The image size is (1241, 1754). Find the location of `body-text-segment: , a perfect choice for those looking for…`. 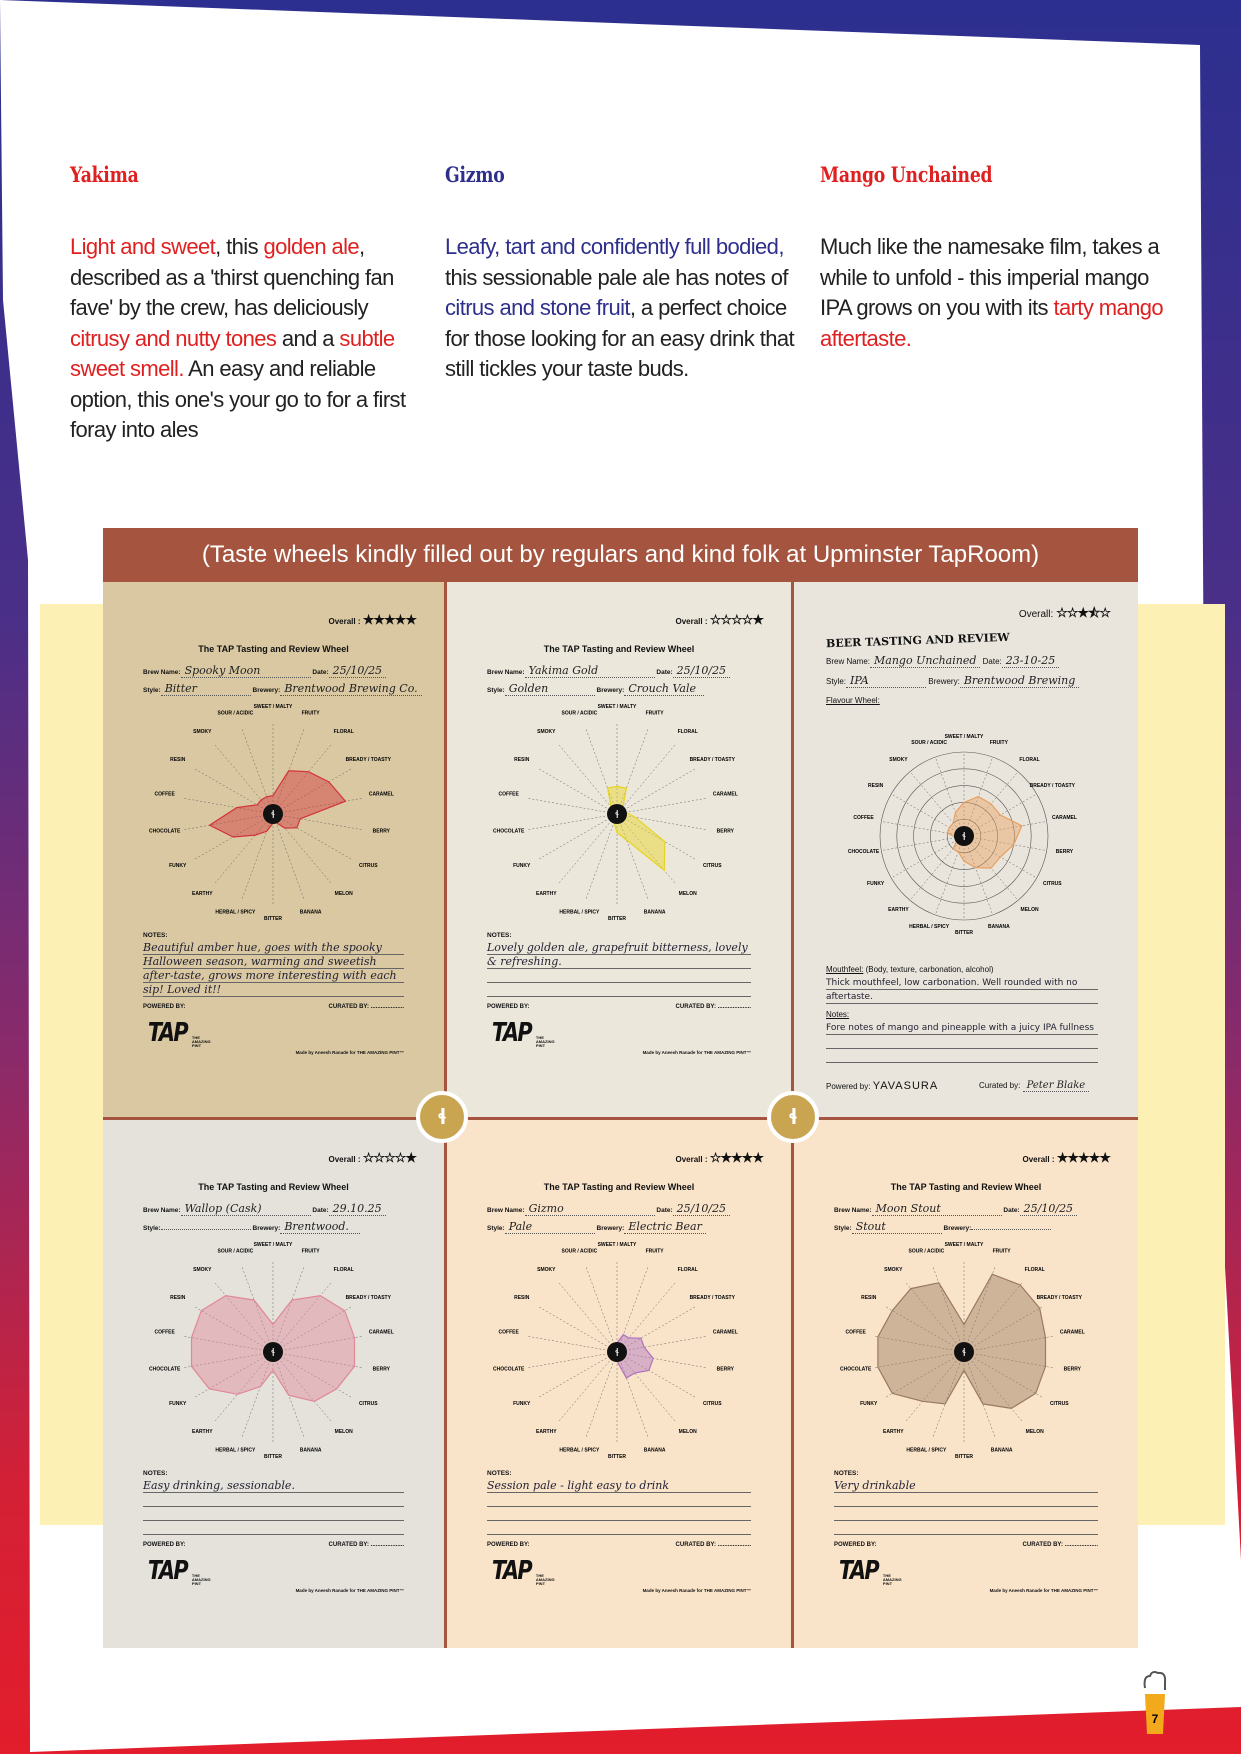

body-text-segment: , a perfect choice for those looking for… is located at coordinates (620, 338).